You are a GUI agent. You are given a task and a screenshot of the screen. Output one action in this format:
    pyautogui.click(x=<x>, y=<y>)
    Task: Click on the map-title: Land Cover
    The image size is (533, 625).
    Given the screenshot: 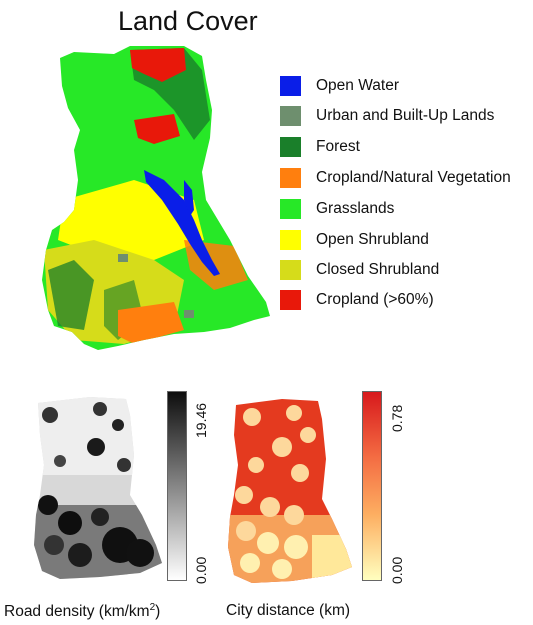 What is the action you would take?
    pyautogui.click(x=188, y=21)
    